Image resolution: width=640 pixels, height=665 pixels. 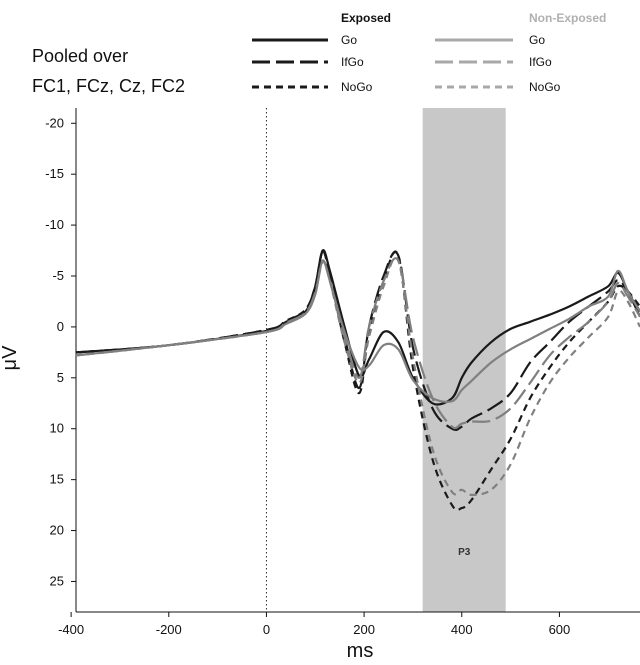 I want to click on x-tick-label: 600, so click(x=560, y=629).